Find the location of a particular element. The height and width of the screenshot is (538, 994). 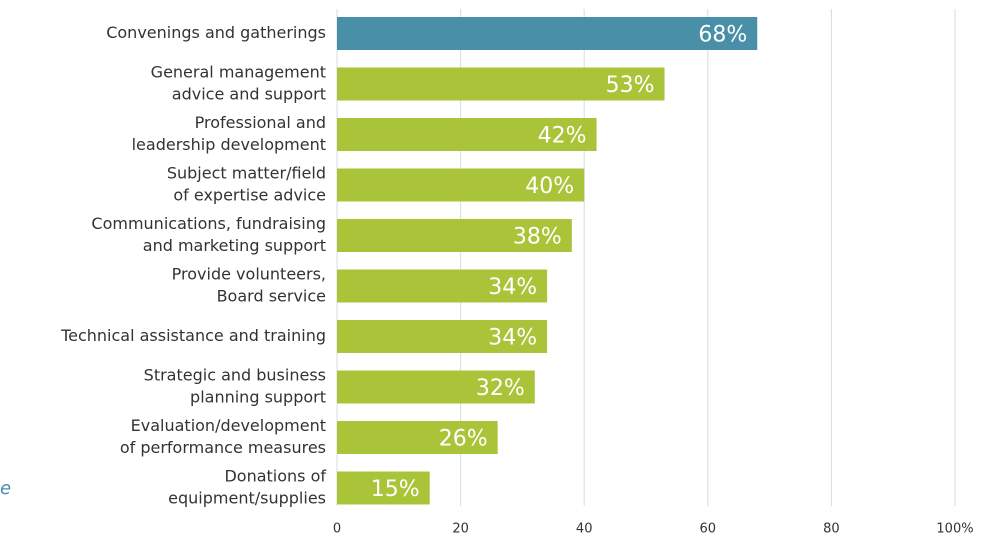

y-tick-label: equipment/supplies is located at coordinates (247, 498).